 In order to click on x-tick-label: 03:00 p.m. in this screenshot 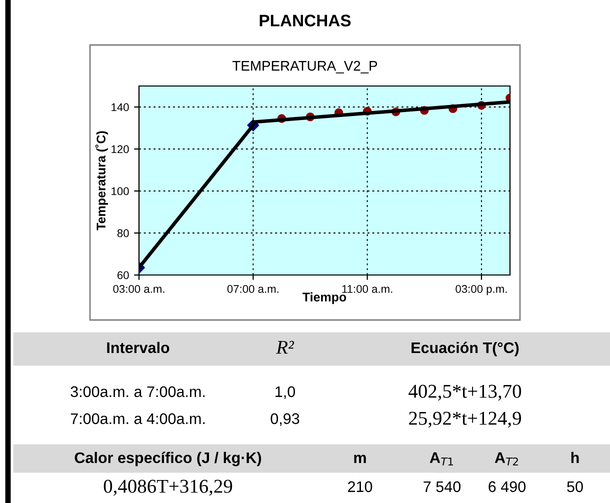, I will do `click(481, 290)`.